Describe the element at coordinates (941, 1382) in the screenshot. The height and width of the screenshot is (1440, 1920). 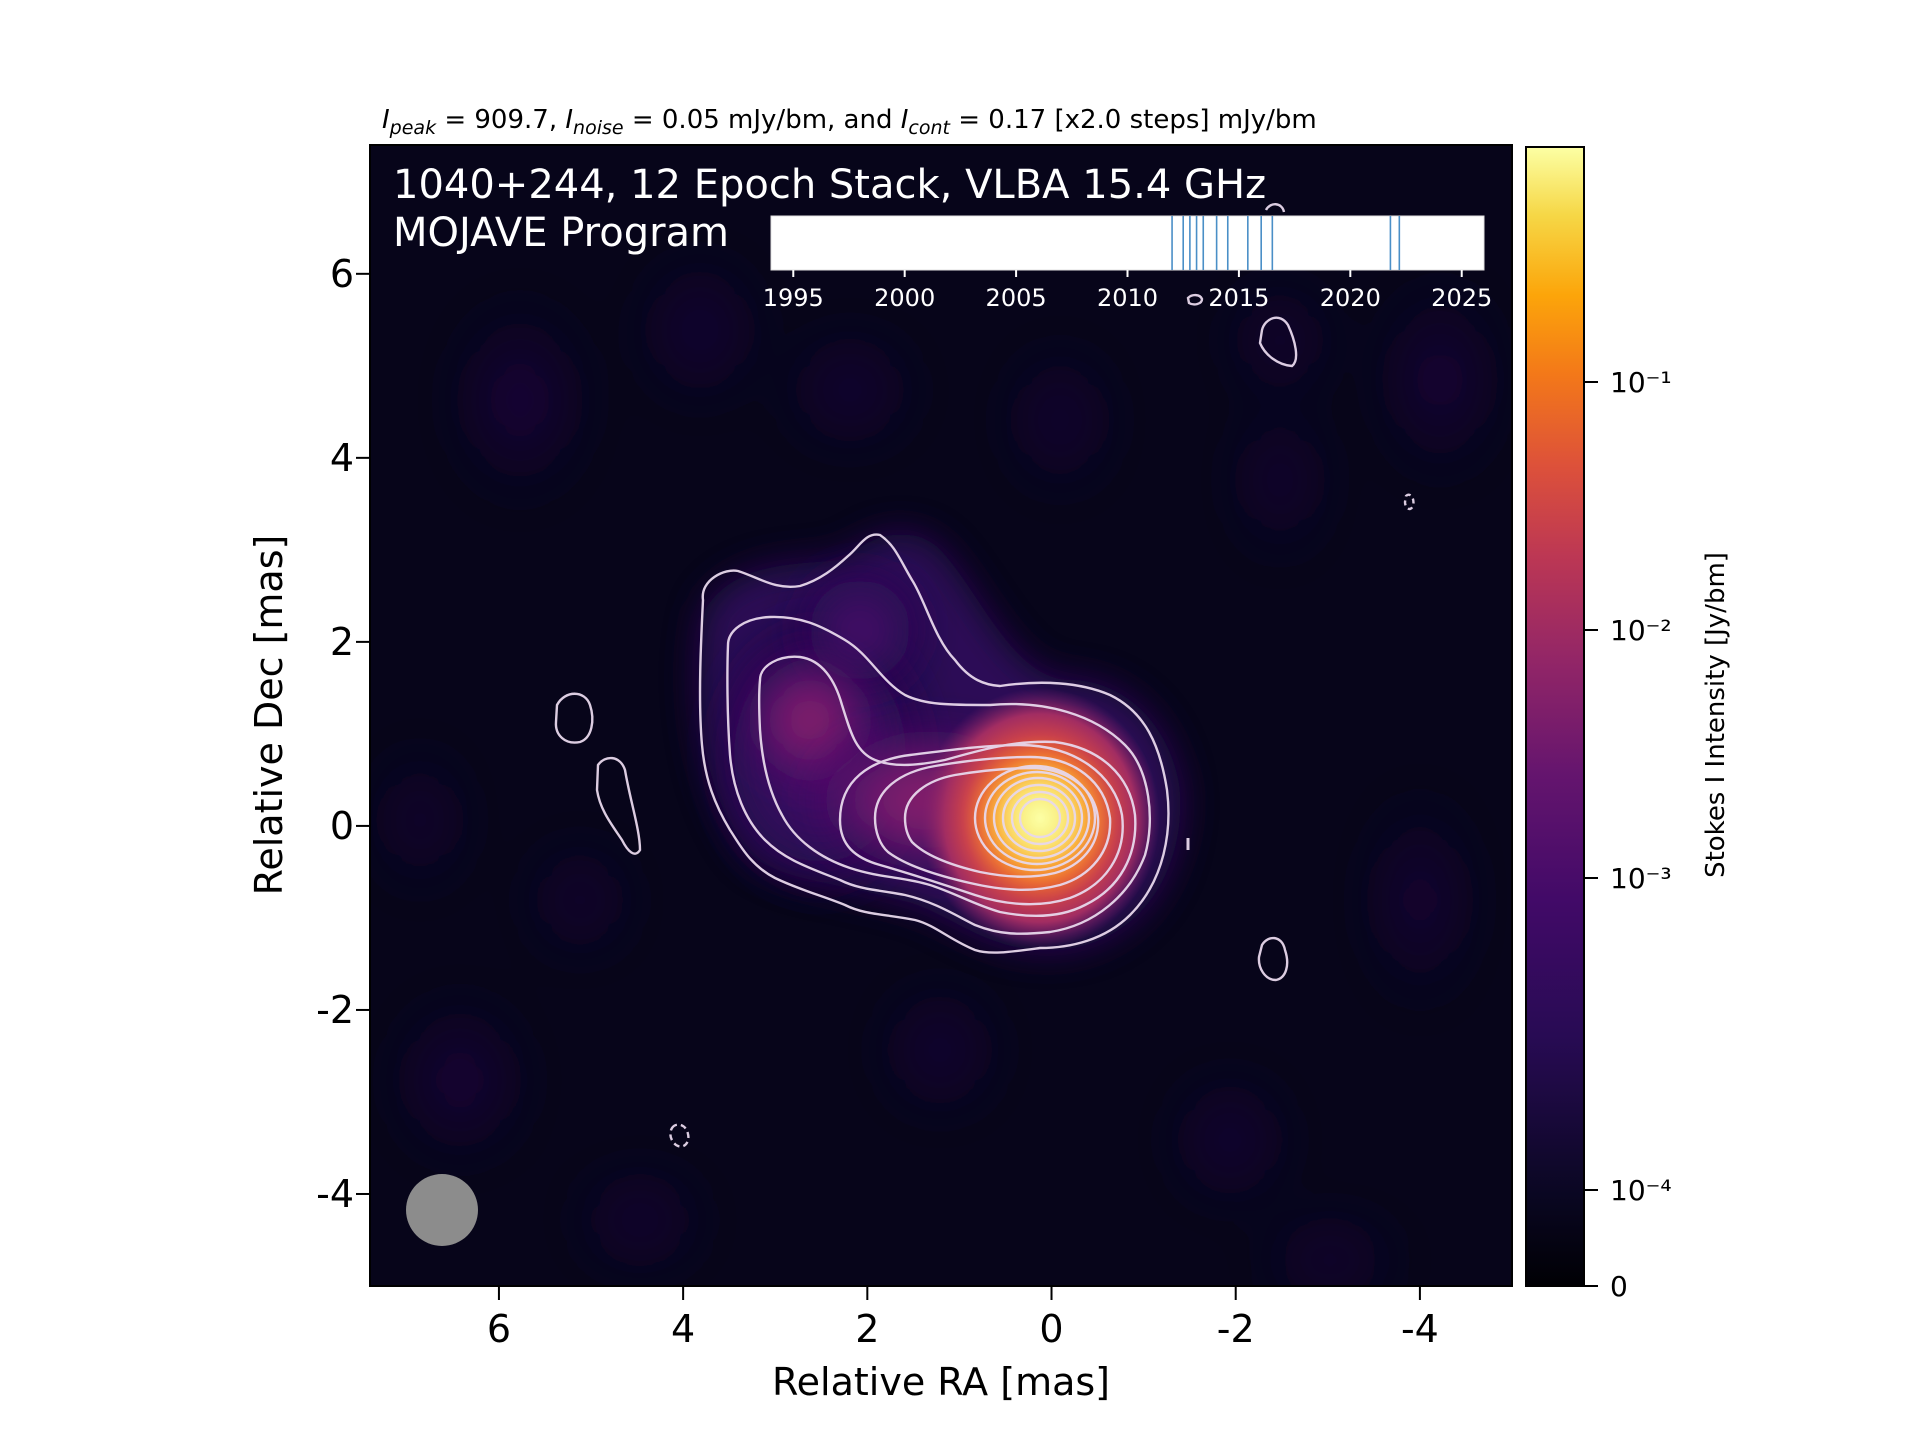
I see `x-axis-label: Relative RA [mas]` at that location.